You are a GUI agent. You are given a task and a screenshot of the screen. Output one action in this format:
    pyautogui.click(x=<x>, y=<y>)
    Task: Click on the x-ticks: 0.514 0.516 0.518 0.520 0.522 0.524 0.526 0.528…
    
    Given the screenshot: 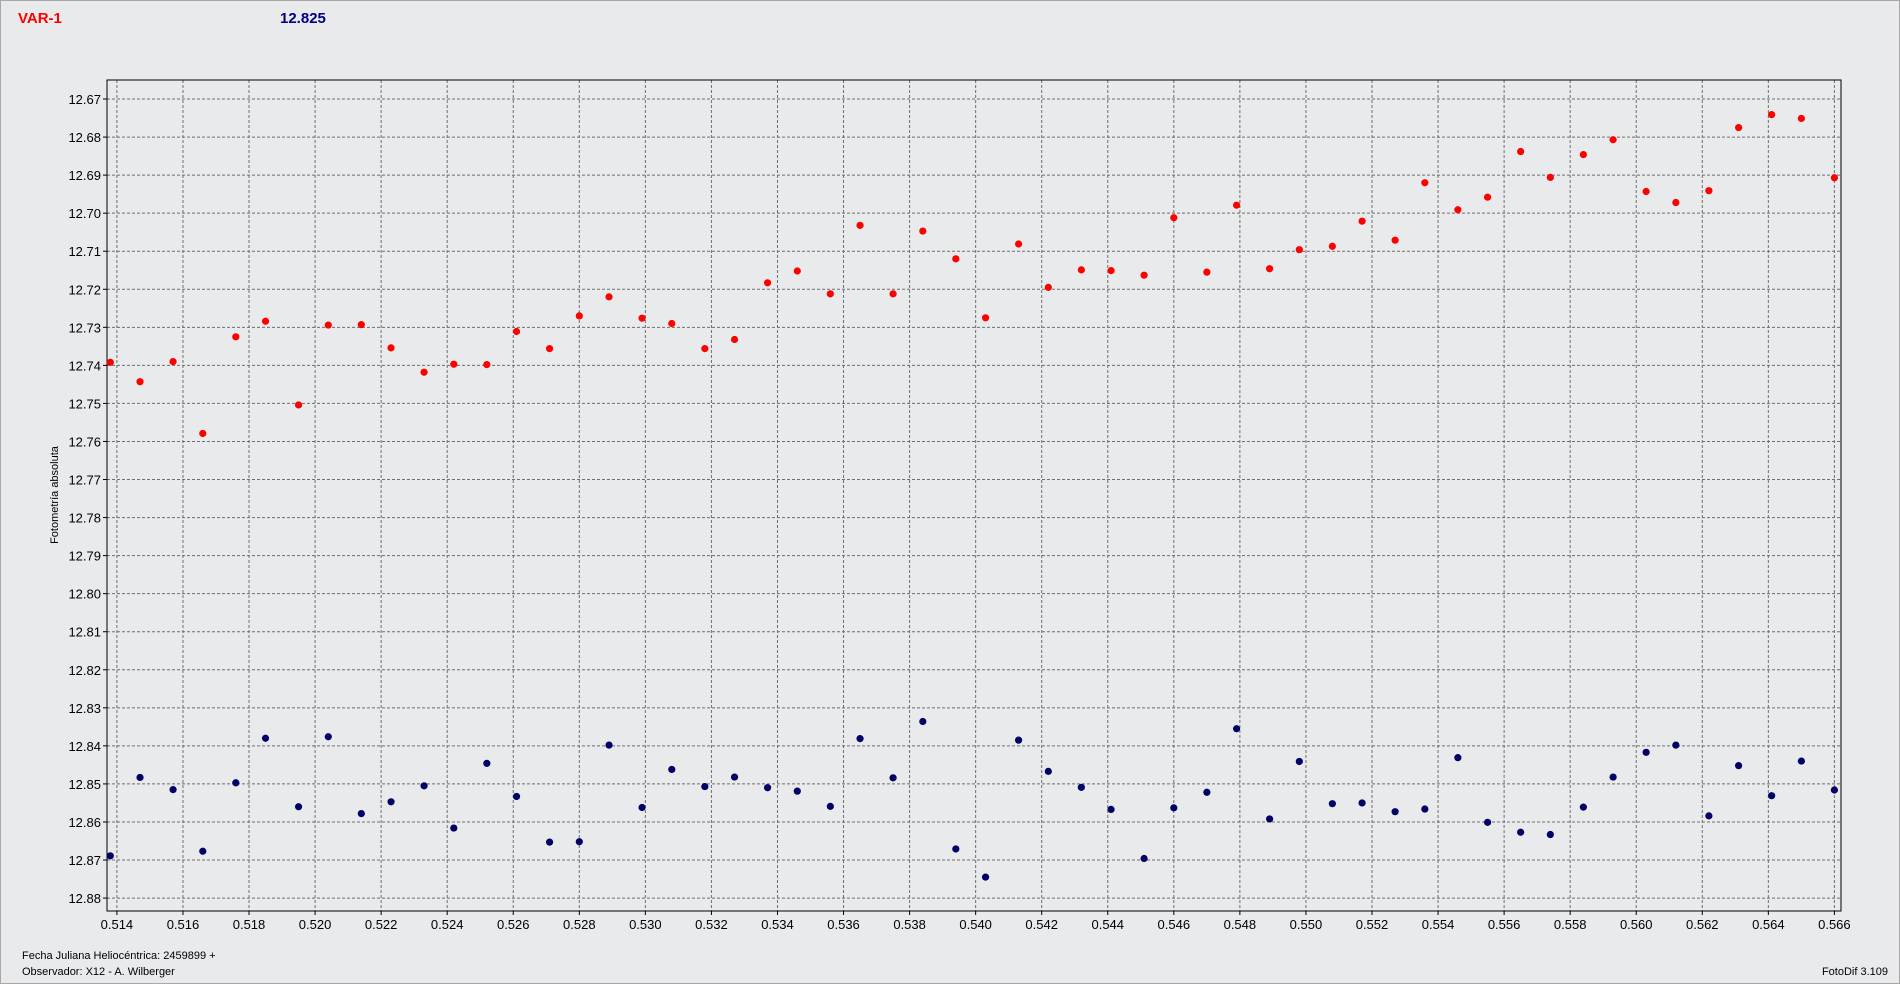 What is the action you would take?
    pyautogui.click(x=976, y=921)
    